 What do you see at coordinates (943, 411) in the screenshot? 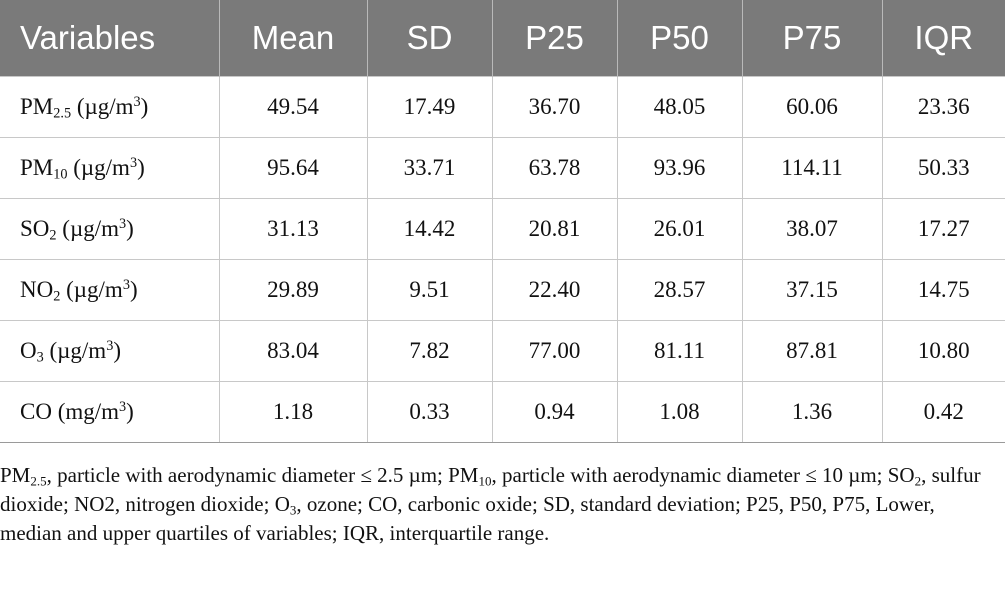
I see `iqr-cell: 0.42` at bounding box center [943, 411].